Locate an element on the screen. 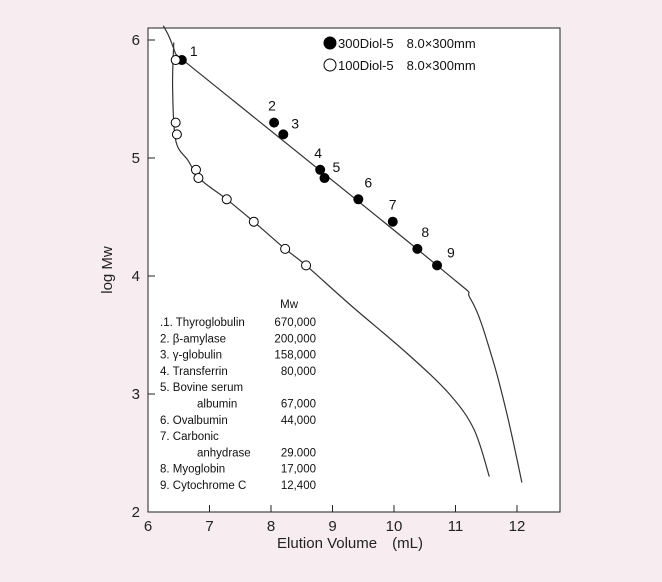  point-label-8: 8 is located at coordinates (425, 232).